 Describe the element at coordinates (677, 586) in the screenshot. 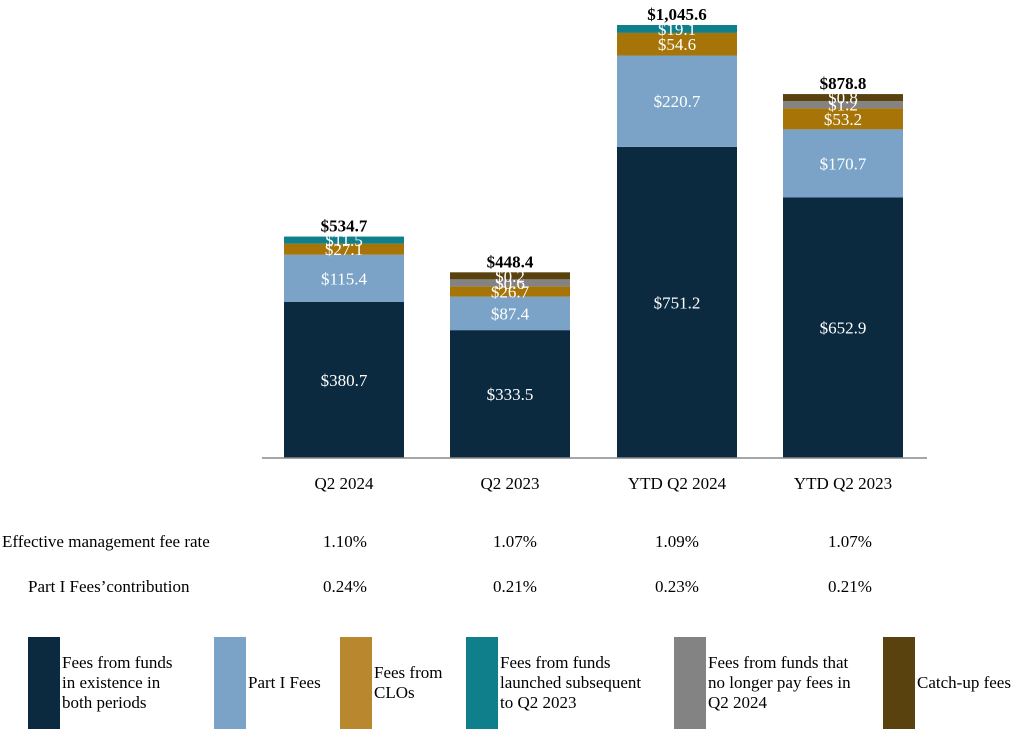

I see `row-value-part-i-contribution-ytd-q2-2024: 0.23%` at that location.